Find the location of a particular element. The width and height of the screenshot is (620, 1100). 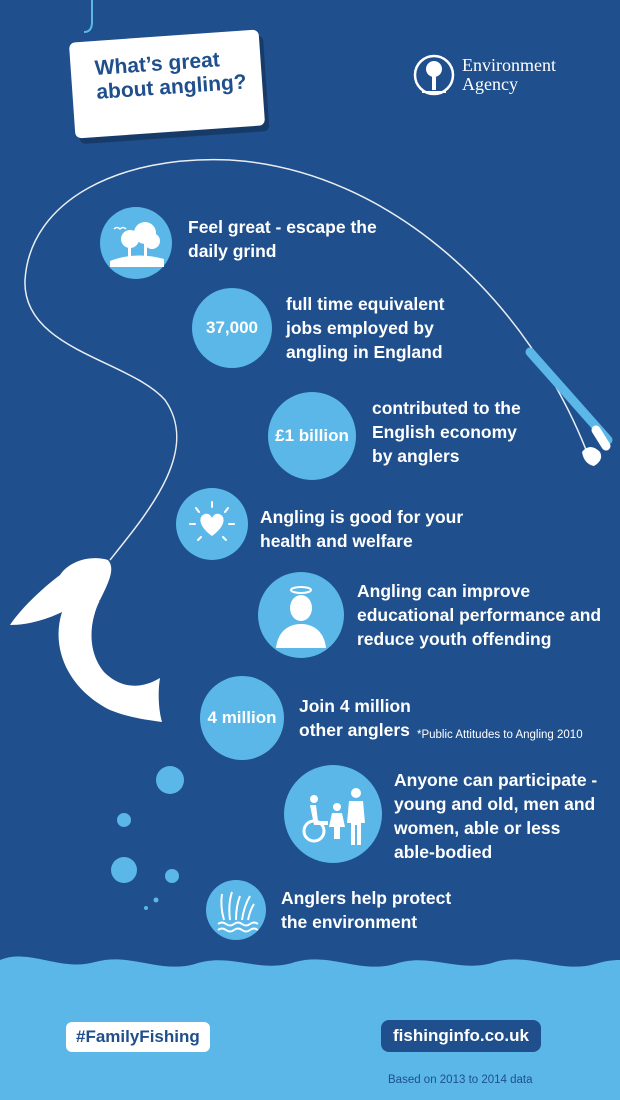

item-text-escape: Feel great - escape the daily grind is located at coordinates (282, 239).